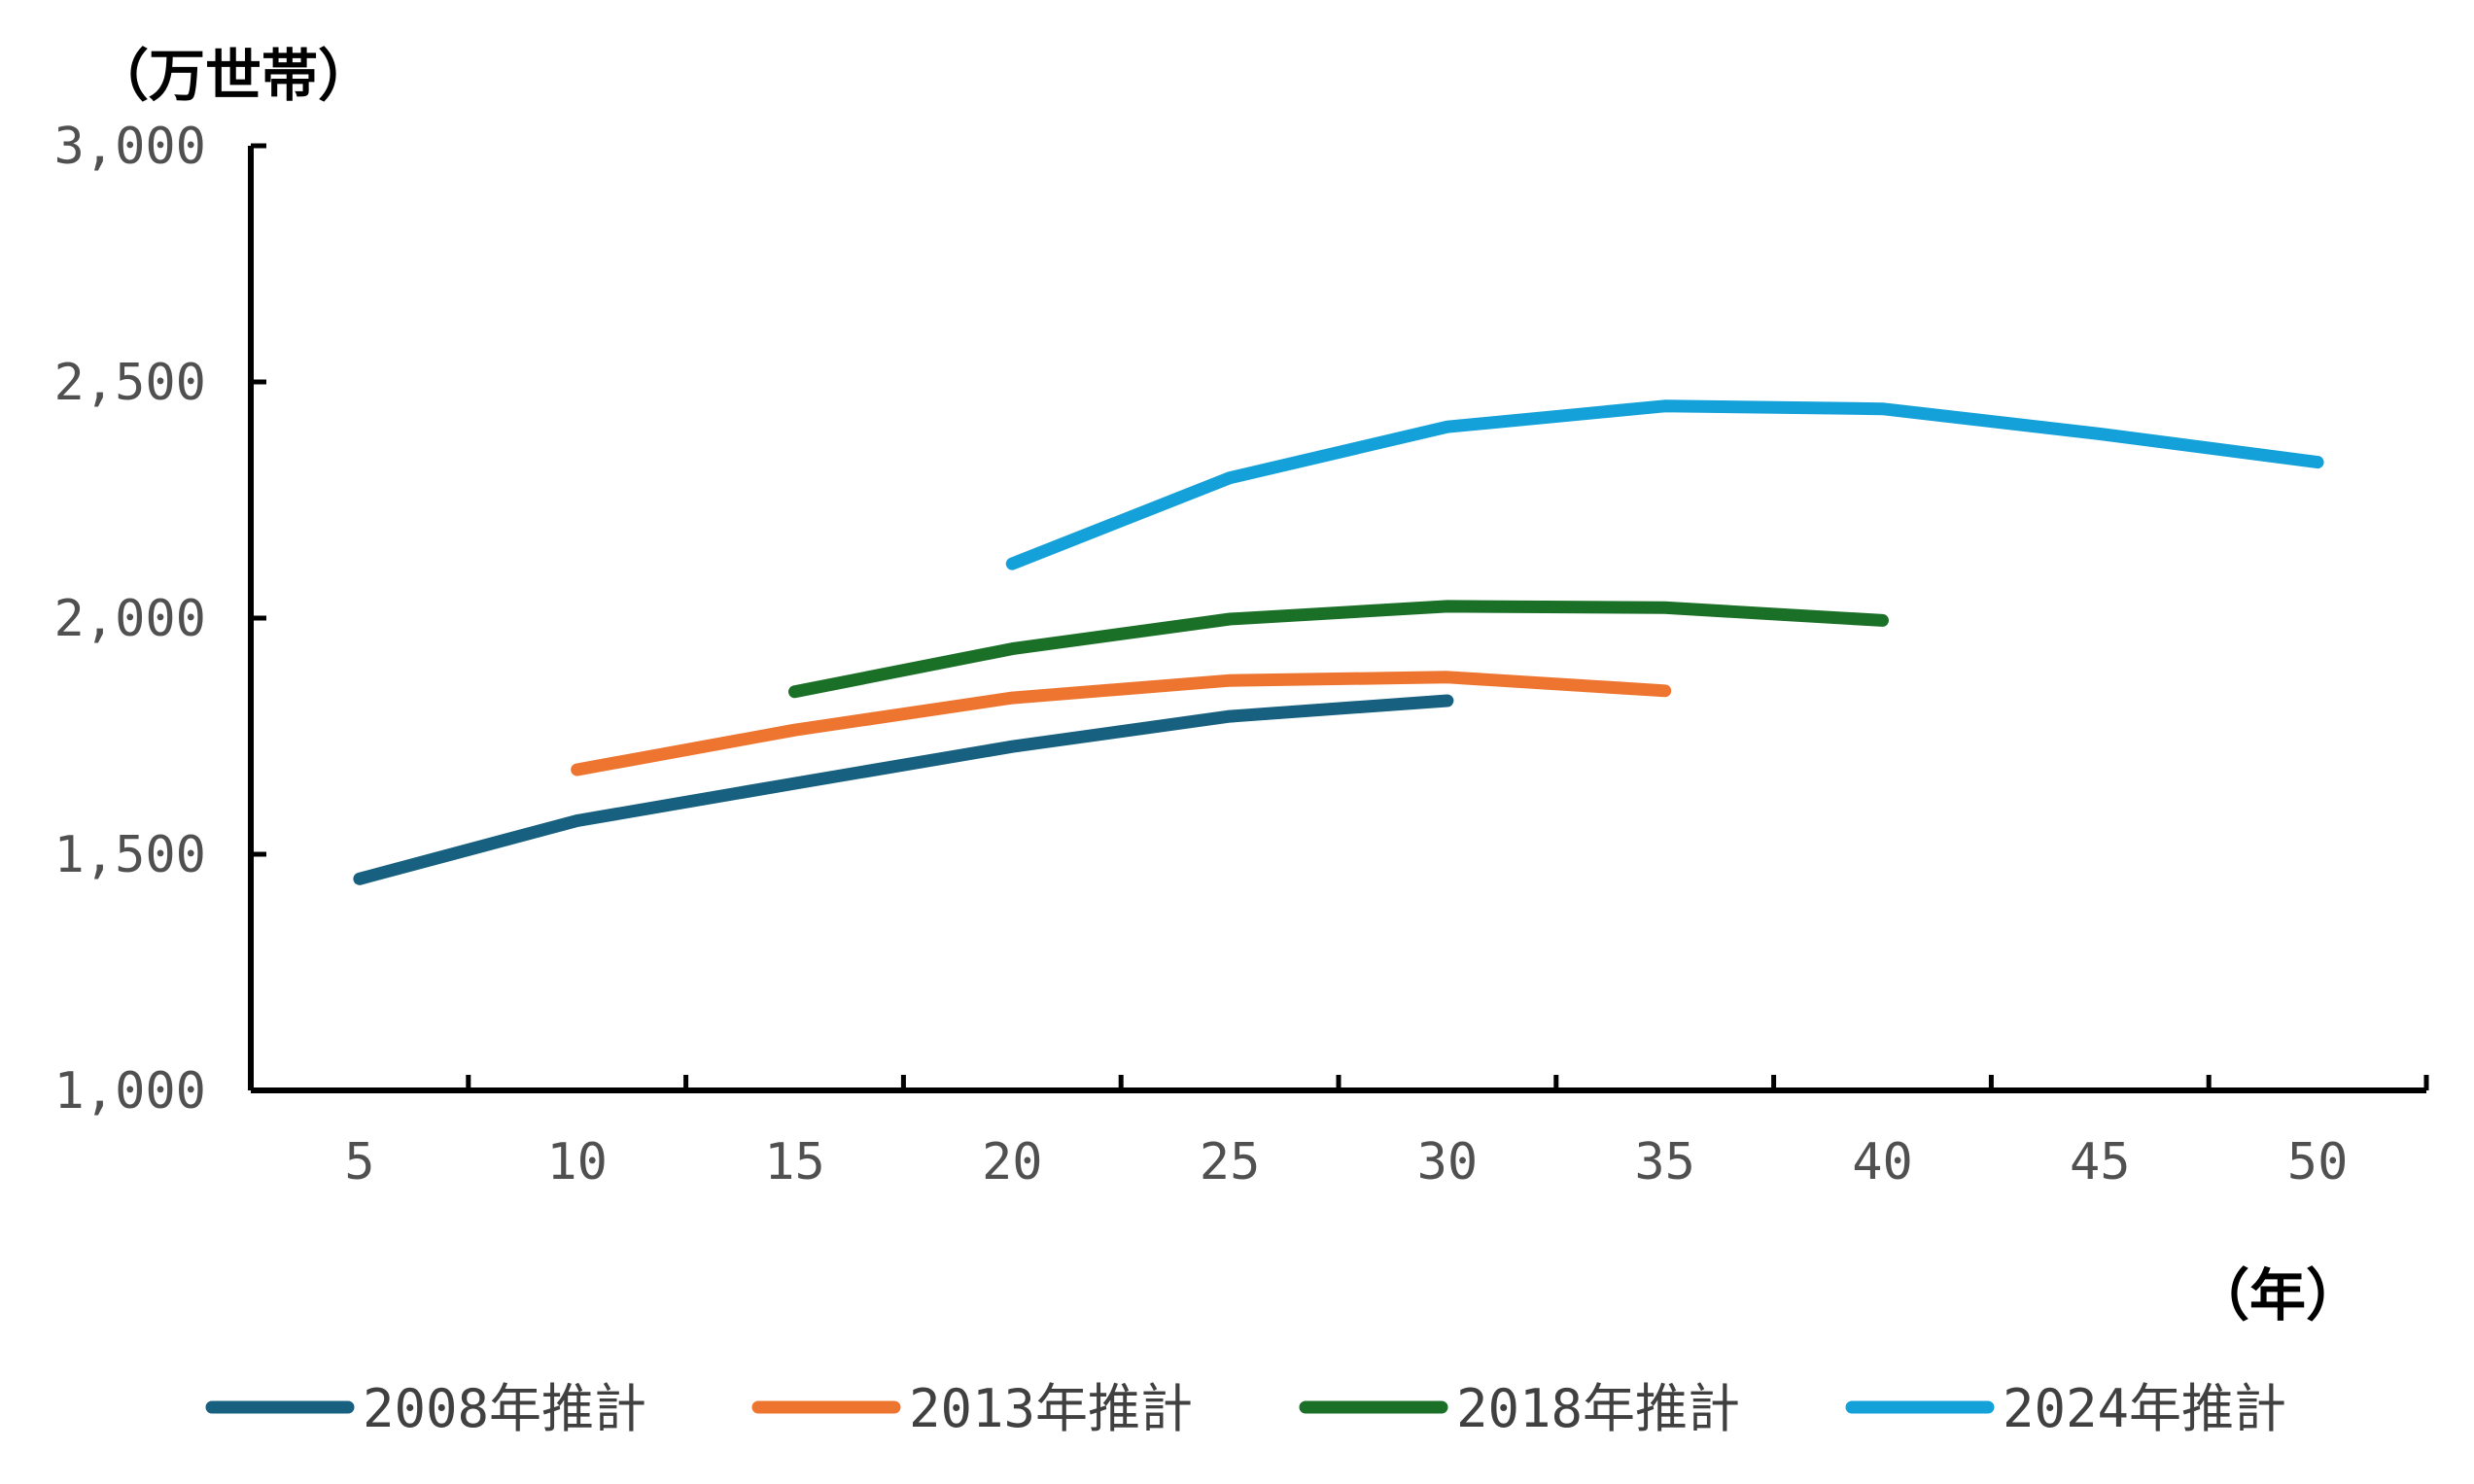 This screenshot has width=2474, height=1484. I want to click on x-tick-label: 30, so click(1448, 1162).